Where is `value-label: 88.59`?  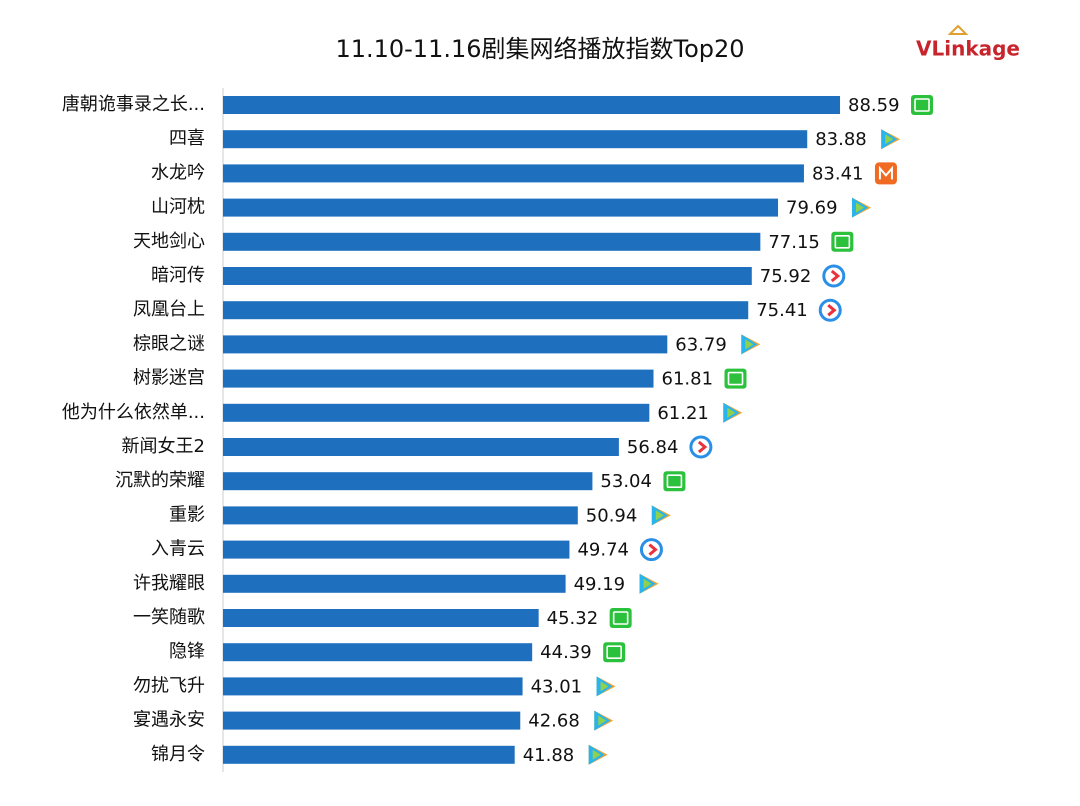
value-label: 88.59 is located at coordinates (874, 105).